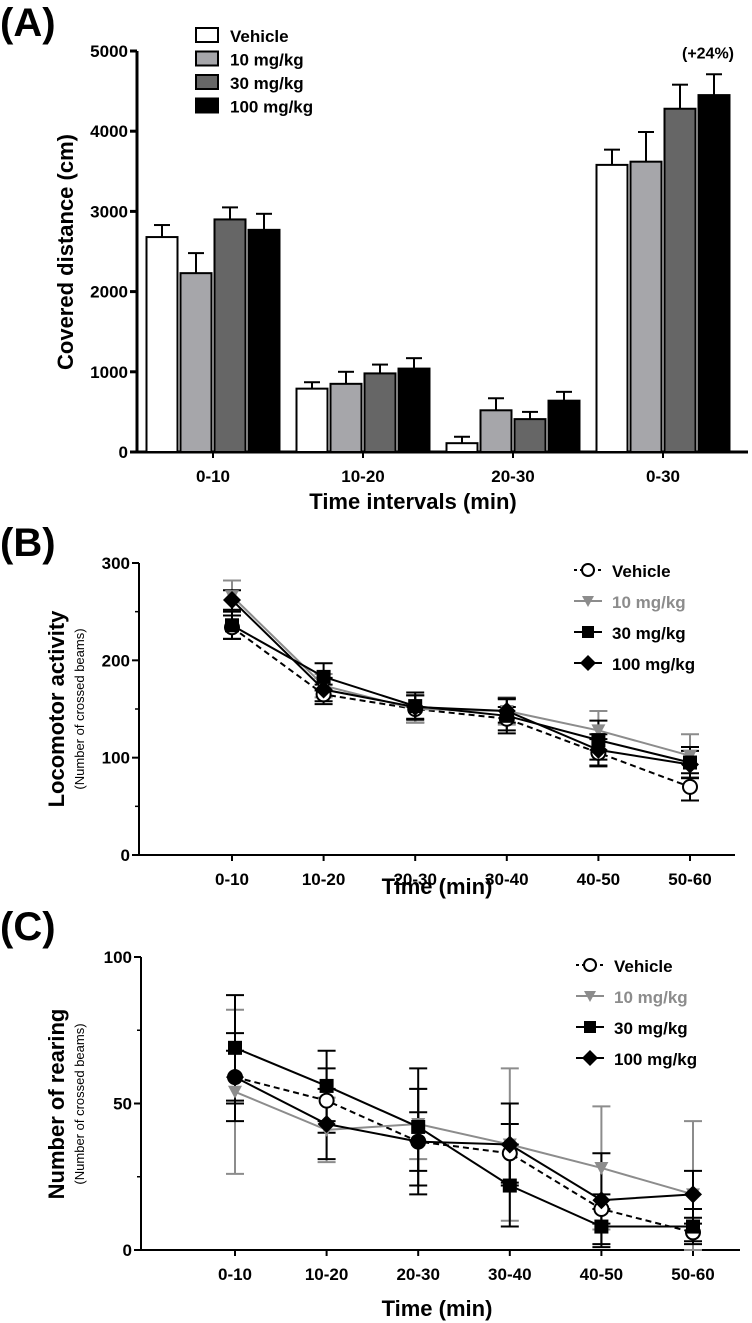 Image resolution: width=752 pixels, height=1323 pixels. I want to click on annotation-percent: (+24%), so click(708, 53).